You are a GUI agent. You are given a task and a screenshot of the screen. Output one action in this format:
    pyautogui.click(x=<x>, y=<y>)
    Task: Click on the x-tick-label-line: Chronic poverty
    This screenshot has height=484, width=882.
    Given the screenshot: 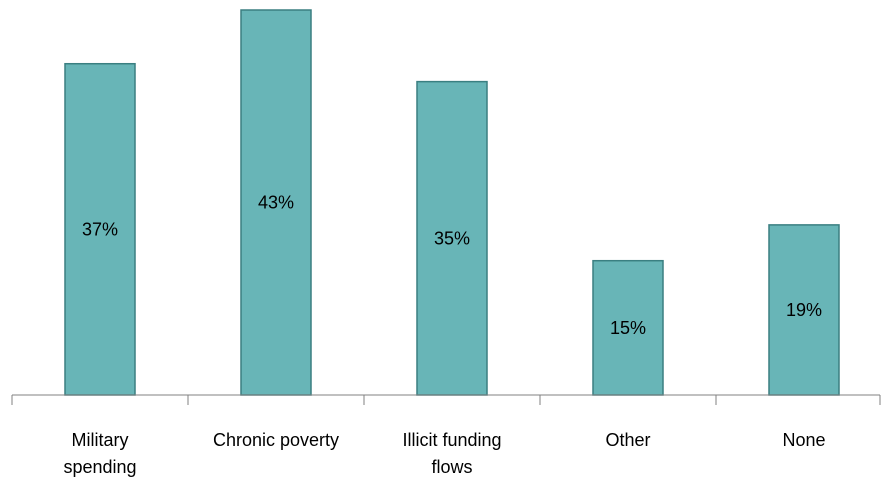 What is the action you would take?
    pyautogui.click(x=276, y=440)
    